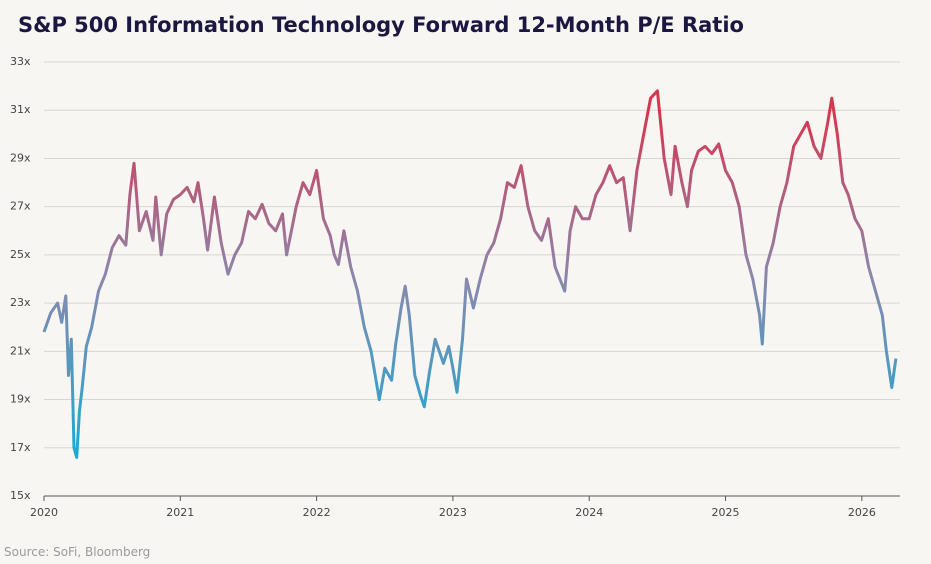 Image resolution: width=931 pixels, height=564 pixels. What do you see at coordinates (862, 512) in the screenshot?
I see `x-tick-label: 2026` at bounding box center [862, 512].